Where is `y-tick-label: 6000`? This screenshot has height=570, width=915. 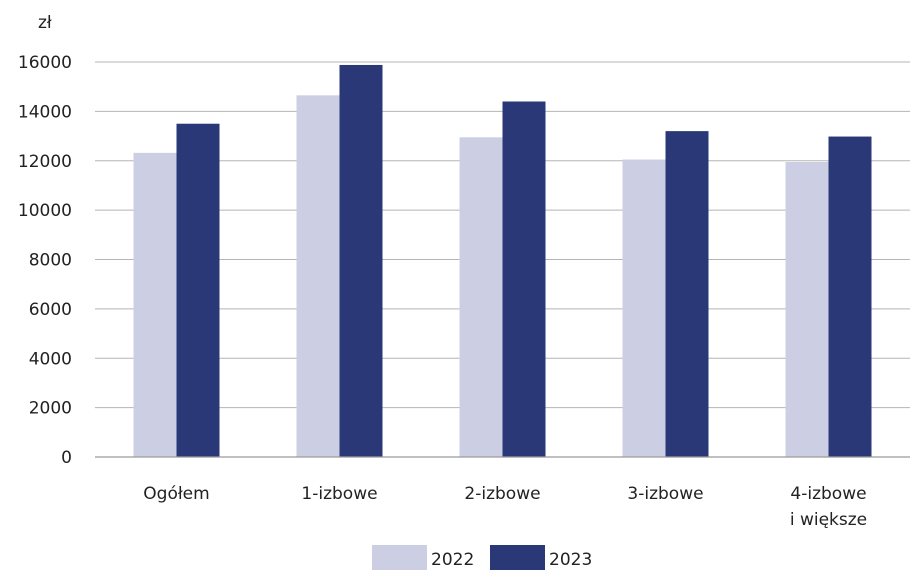
y-tick-label: 6000 is located at coordinates (50, 310).